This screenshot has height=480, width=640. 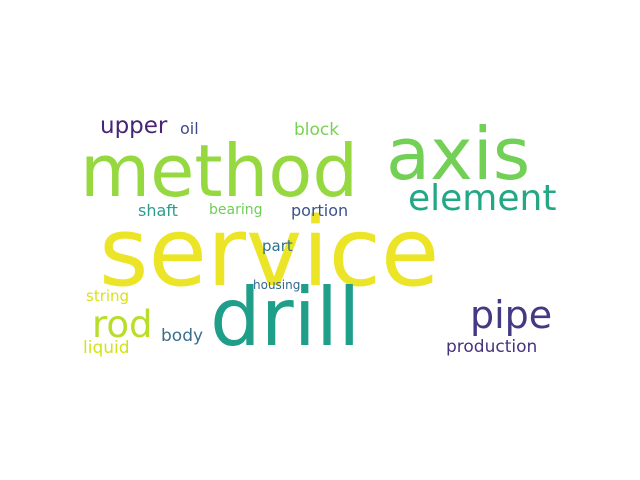 I want to click on word-string: string, so click(x=107, y=296).